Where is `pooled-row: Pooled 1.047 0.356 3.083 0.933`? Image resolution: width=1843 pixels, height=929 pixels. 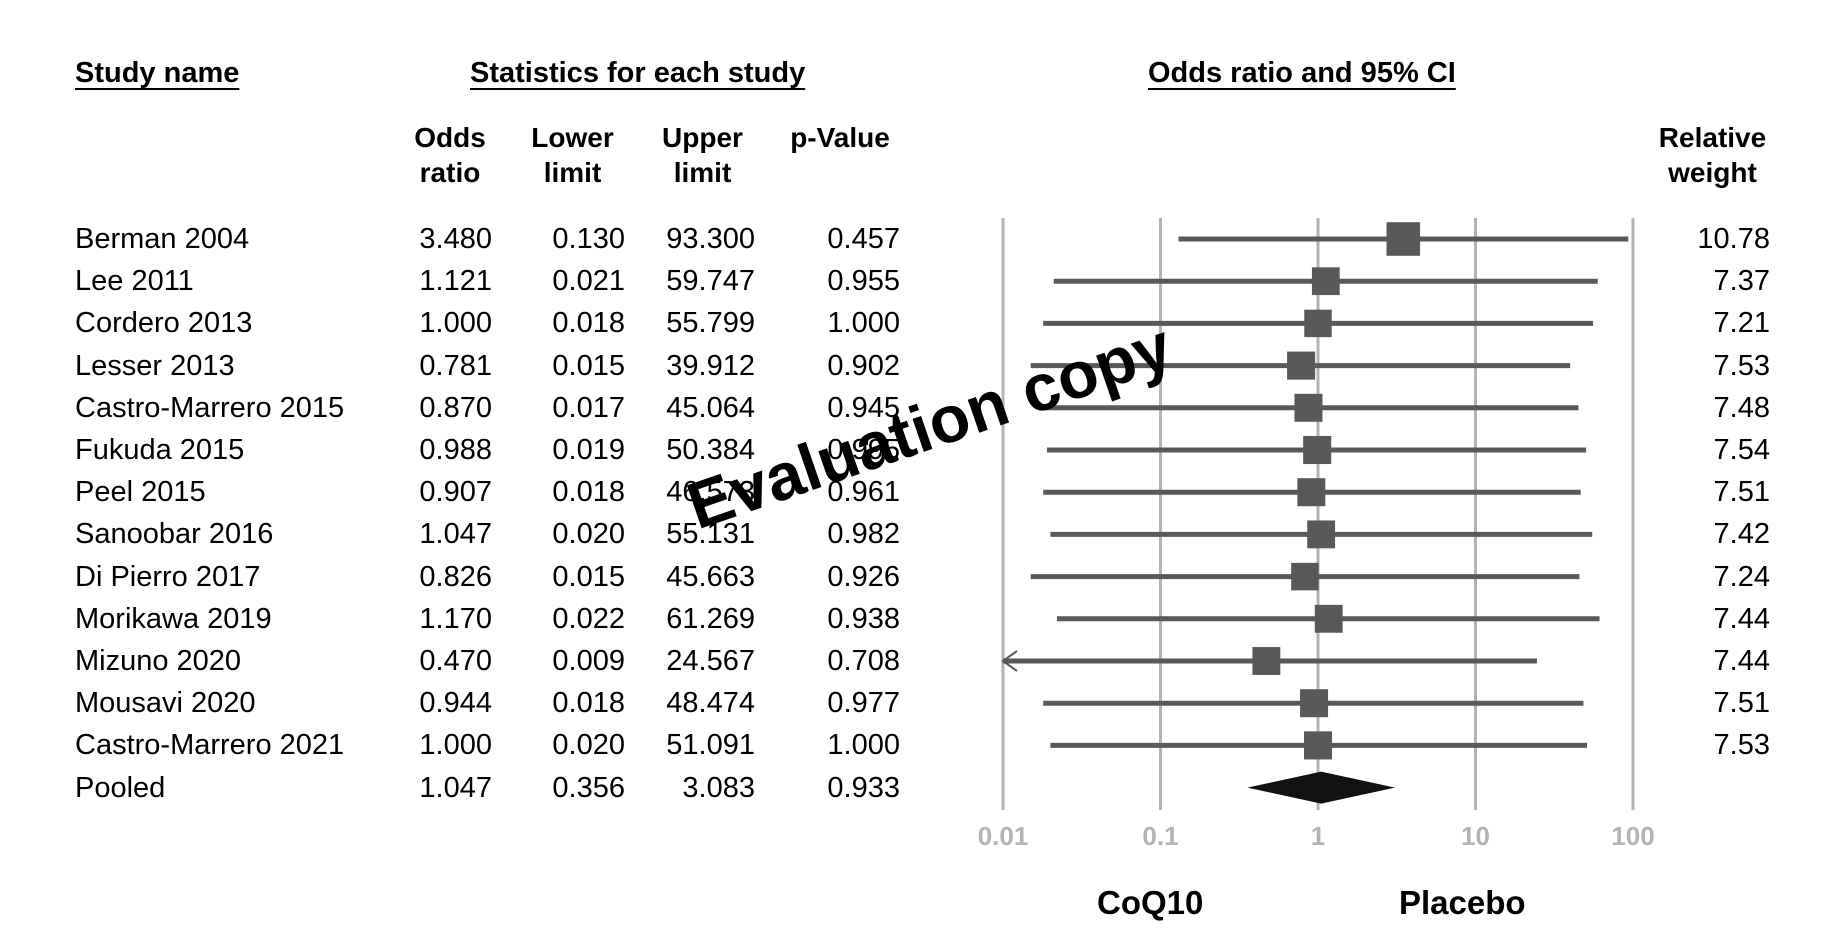
pooled-row: Pooled 1.047 0.356 3.083 0.933 is located at coordinates (470, 788).